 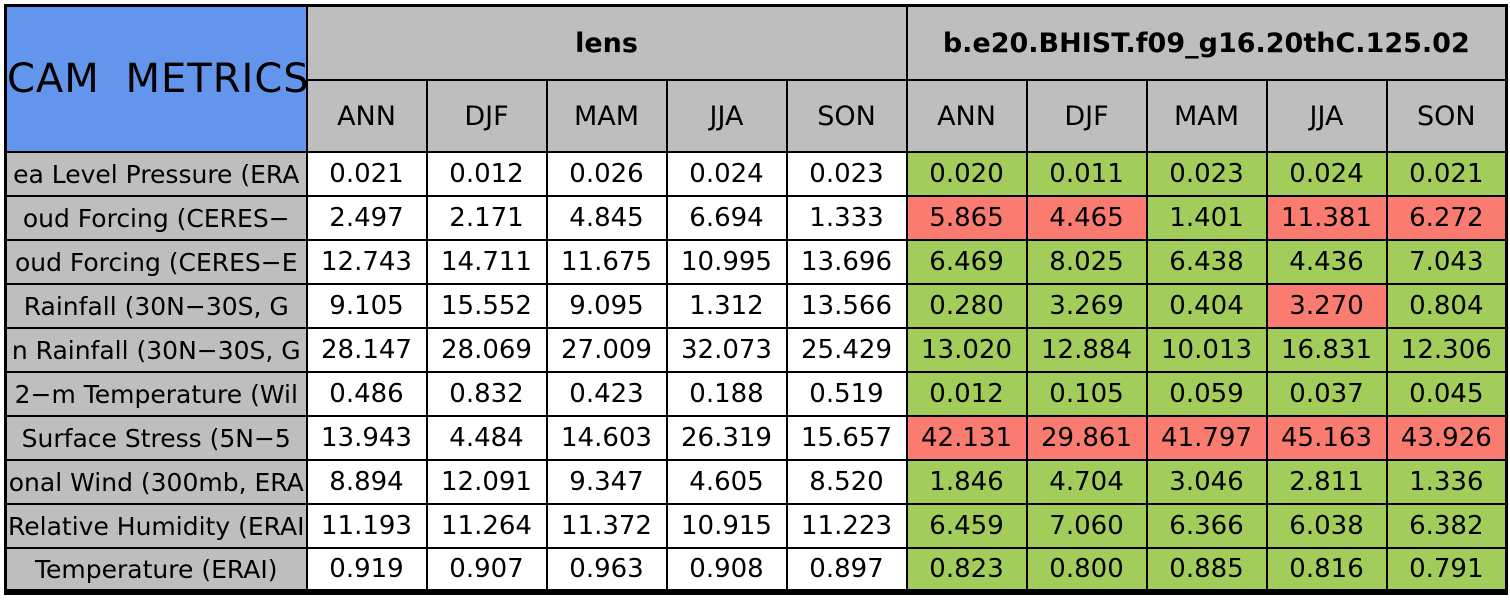 I want to click on model-value-cell: 12.884, so click(x=1086, y=350).